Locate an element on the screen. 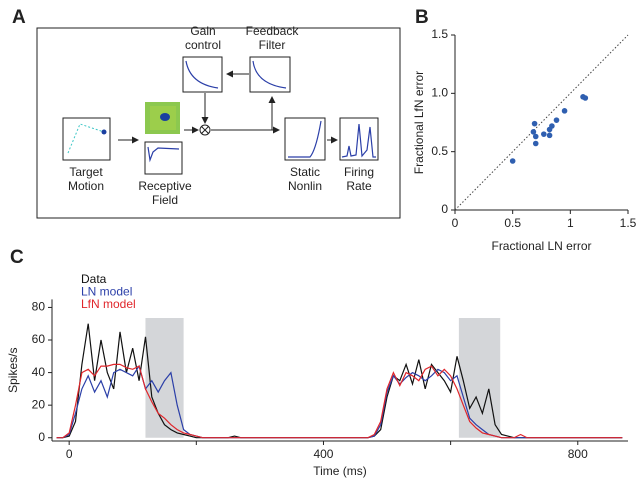 Image resolution: width=640 pixels, height=484 pixels. node-label: Target is located at coordinates (86, 172).